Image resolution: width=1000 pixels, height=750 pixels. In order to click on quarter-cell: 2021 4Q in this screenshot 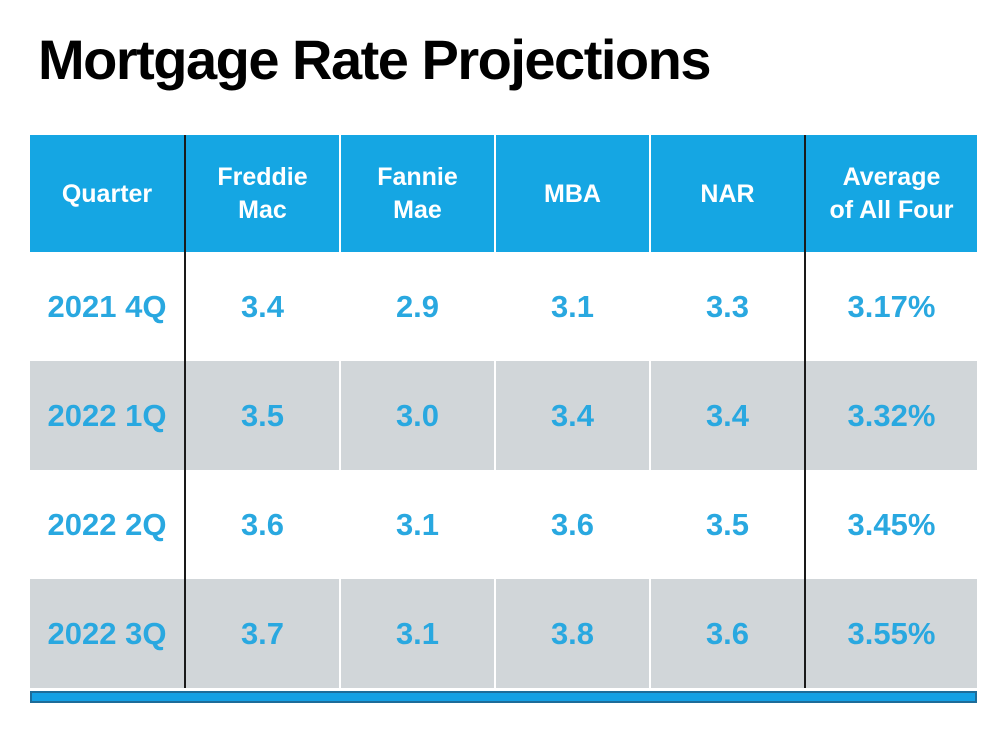, I will do `click(108, 307)`.